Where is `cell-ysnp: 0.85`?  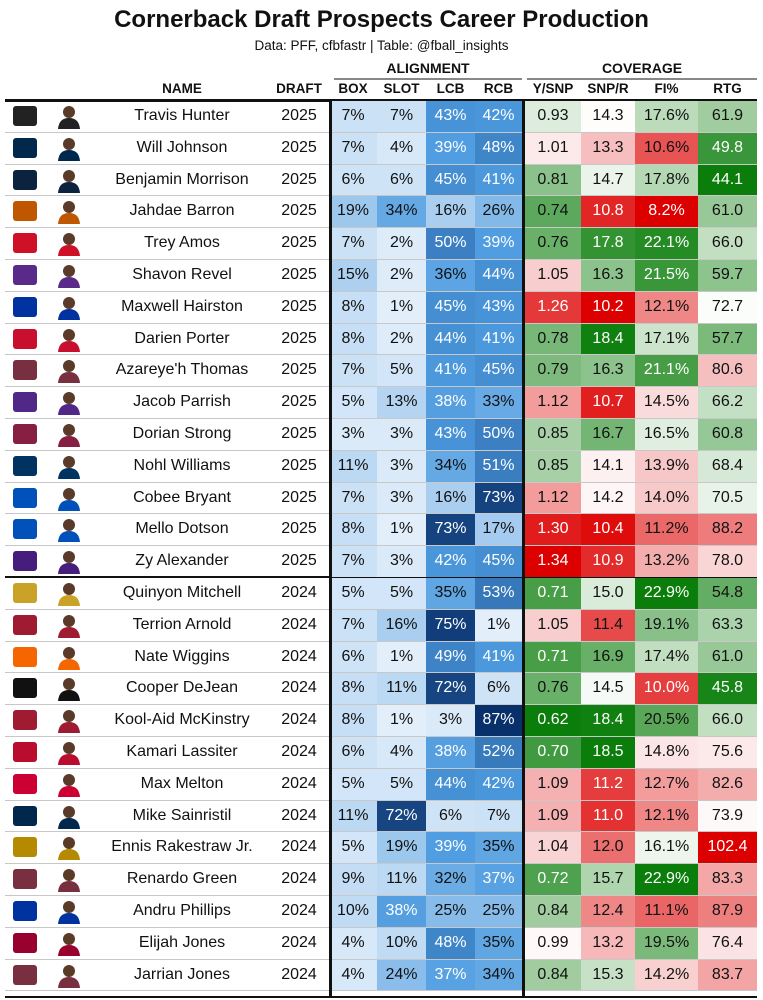
cell-ysnp: 0.85 is located at coordinates (553, 434).